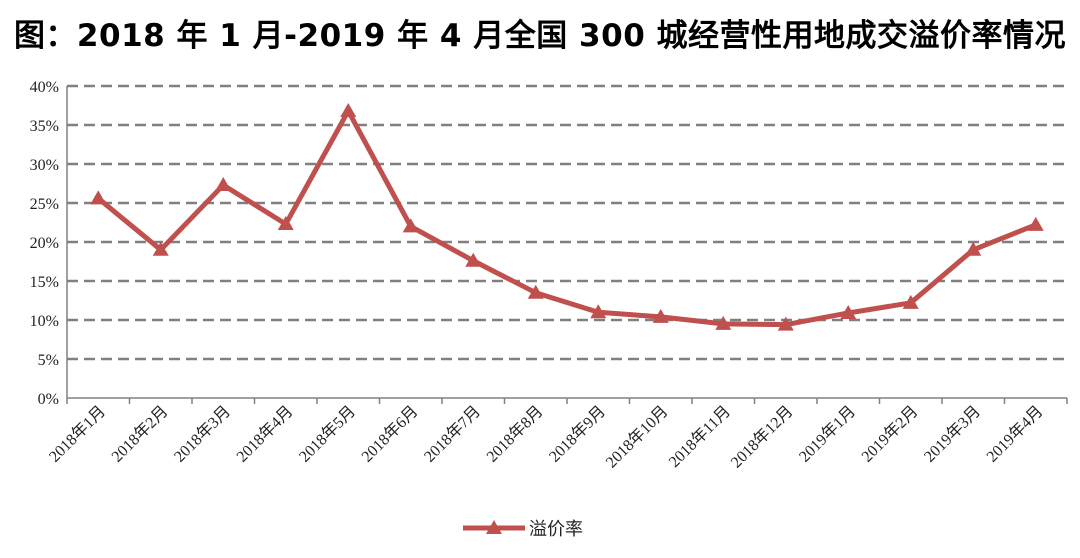  What do you see at coordinates (48, 399) in the screenshot?
I see `y-tick-label: 0%` at bounding box center [48, 399].